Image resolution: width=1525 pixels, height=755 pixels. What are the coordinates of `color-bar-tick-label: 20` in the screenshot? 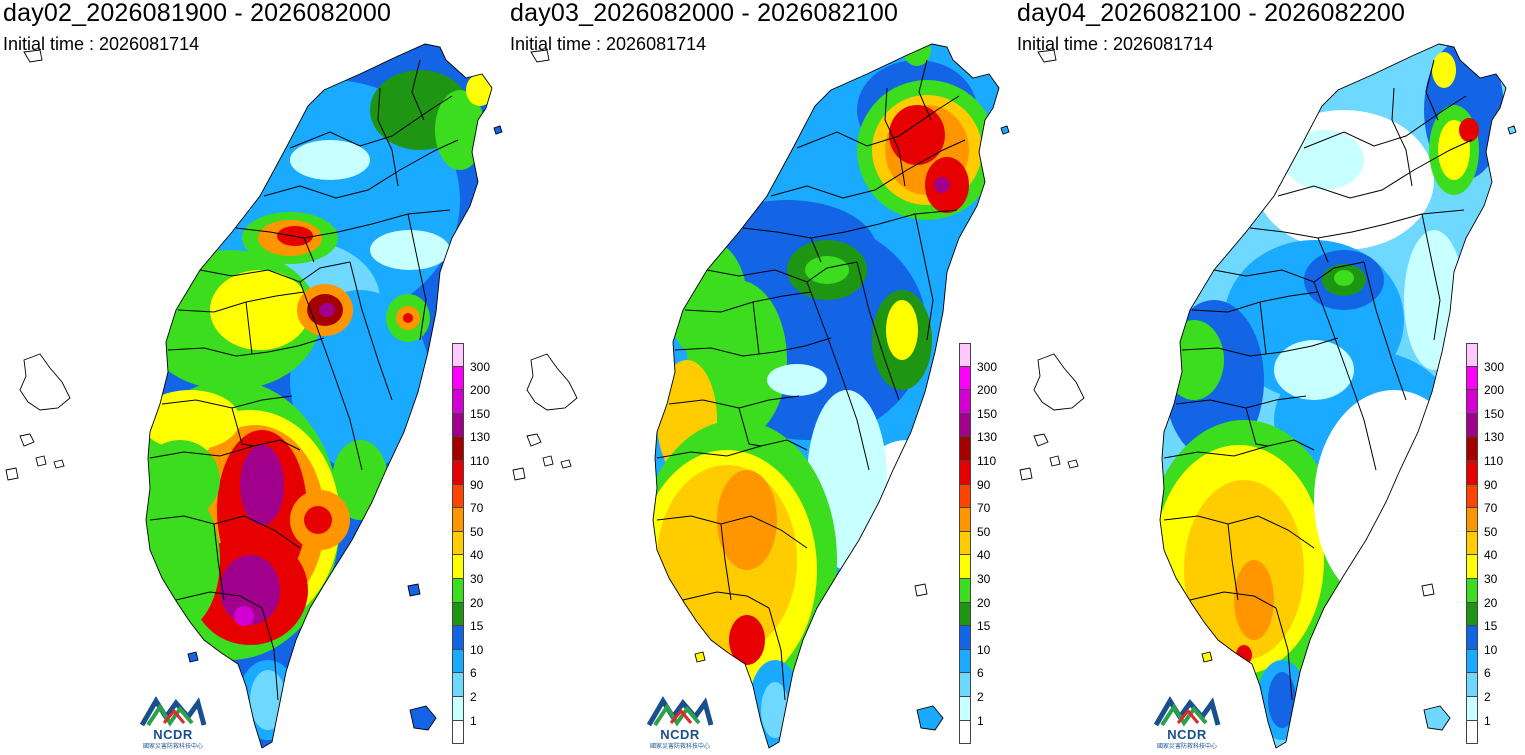 It's located at (477, 602).